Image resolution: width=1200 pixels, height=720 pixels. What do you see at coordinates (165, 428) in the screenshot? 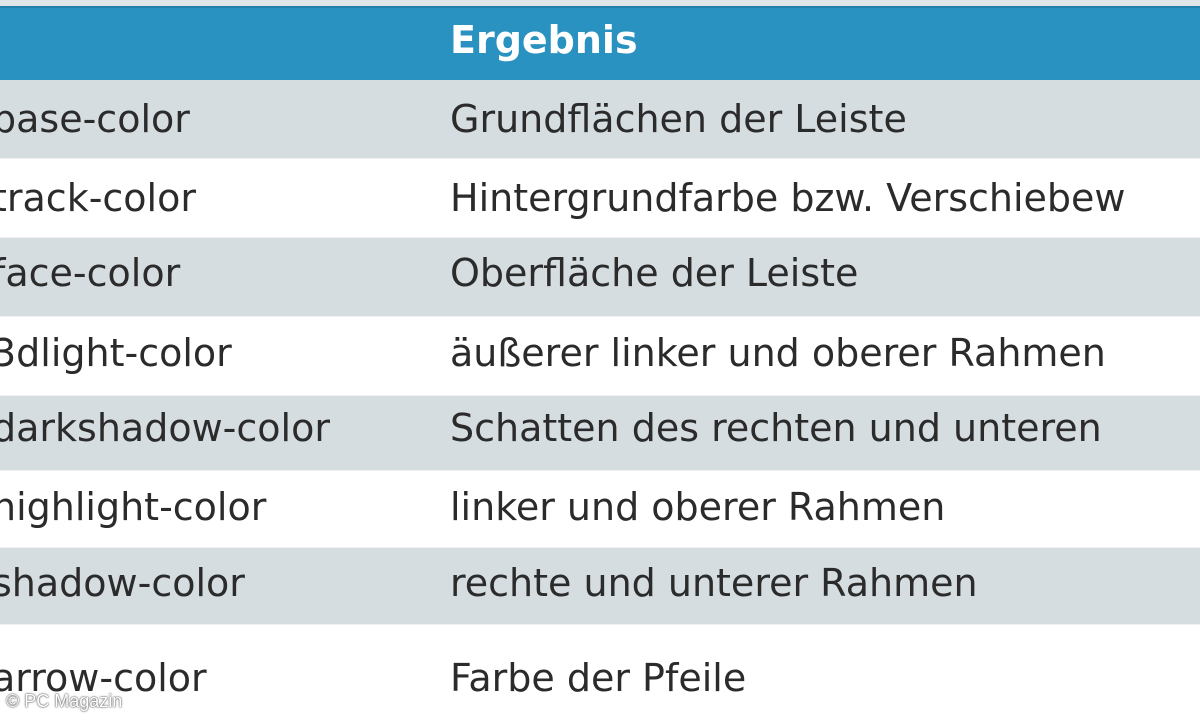
I see `property-cell: darkshadow-color` at bounding box center [165, 428].